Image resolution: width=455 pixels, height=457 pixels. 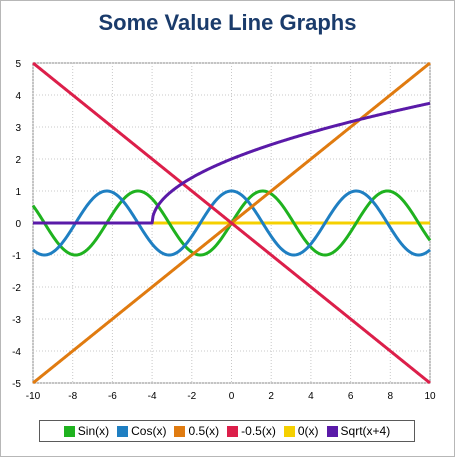 What do you see at coordinates (430, 396) in the screenshot?
I see `x-tick-label: 10` at bounding box center [430, 396].